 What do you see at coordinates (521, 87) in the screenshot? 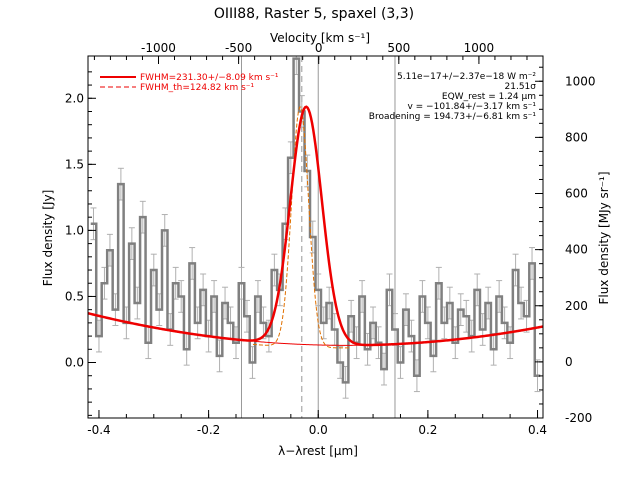
I see `annotation-snr: 21.51σ` at bounding box center [521, 87].